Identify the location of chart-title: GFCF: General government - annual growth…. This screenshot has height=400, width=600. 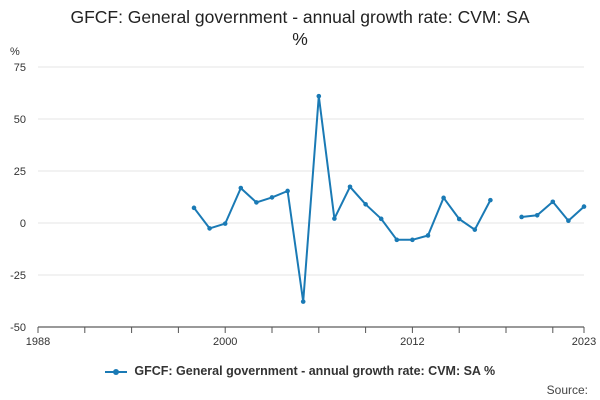
(300, 28).